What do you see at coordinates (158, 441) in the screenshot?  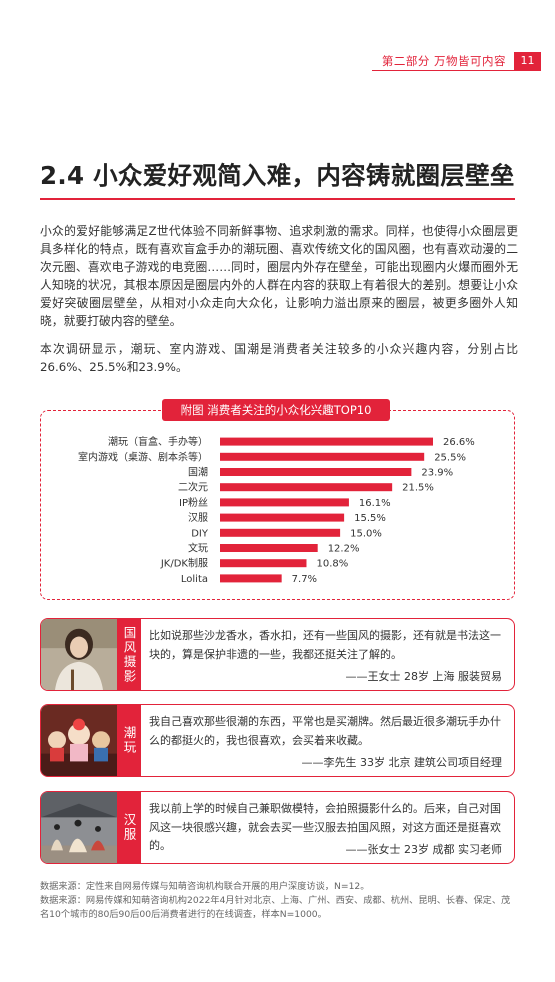 I see `category-label: 潮玩（盲盒、手办等）` at bounding box center [158, 441].